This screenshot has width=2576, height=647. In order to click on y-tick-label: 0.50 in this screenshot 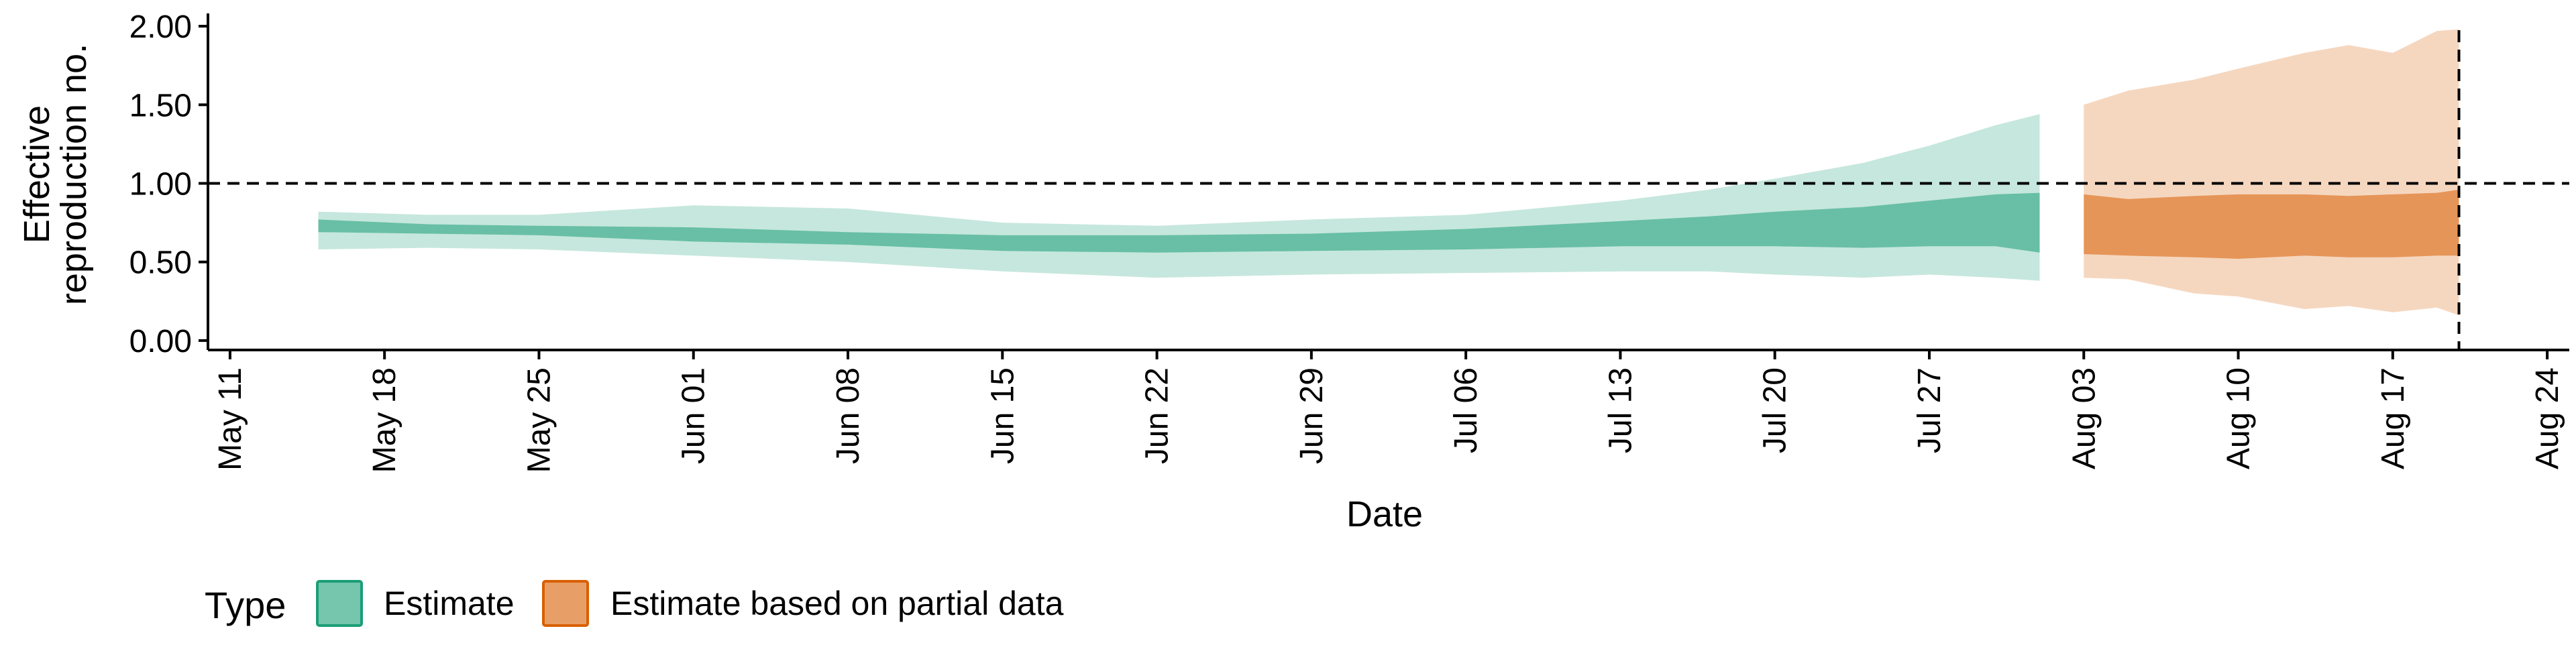, I will do `click(160, 263)`.